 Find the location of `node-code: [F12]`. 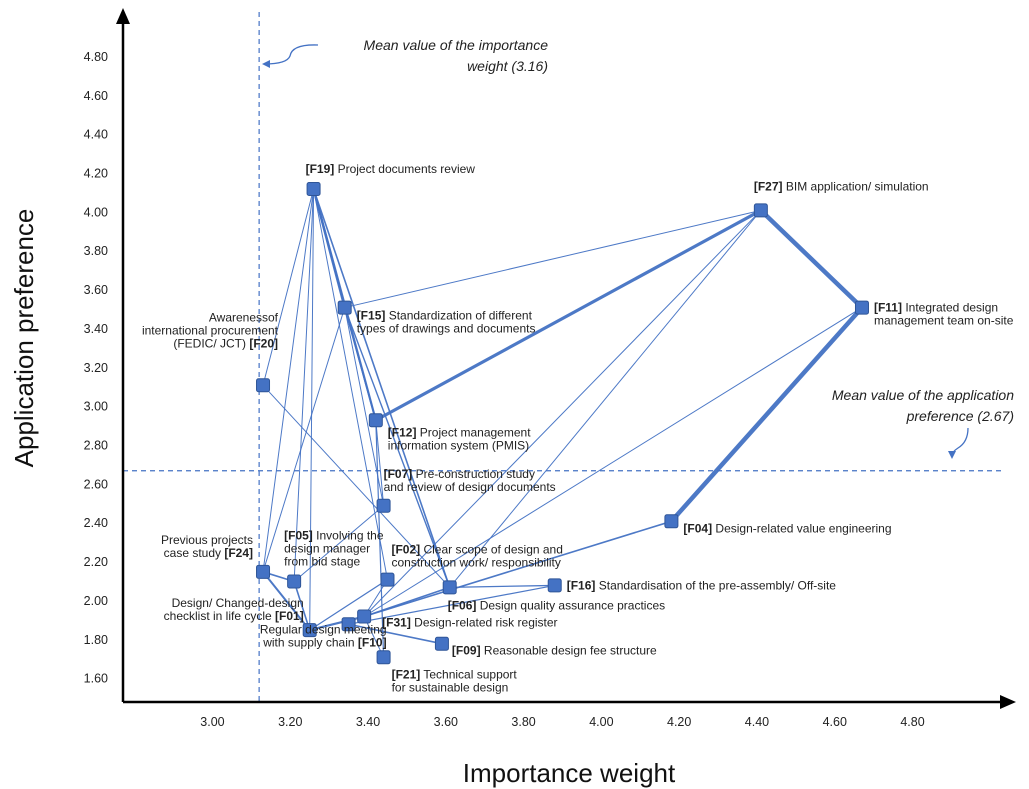

node-code: [F12] is located at coordinates (402, 432).